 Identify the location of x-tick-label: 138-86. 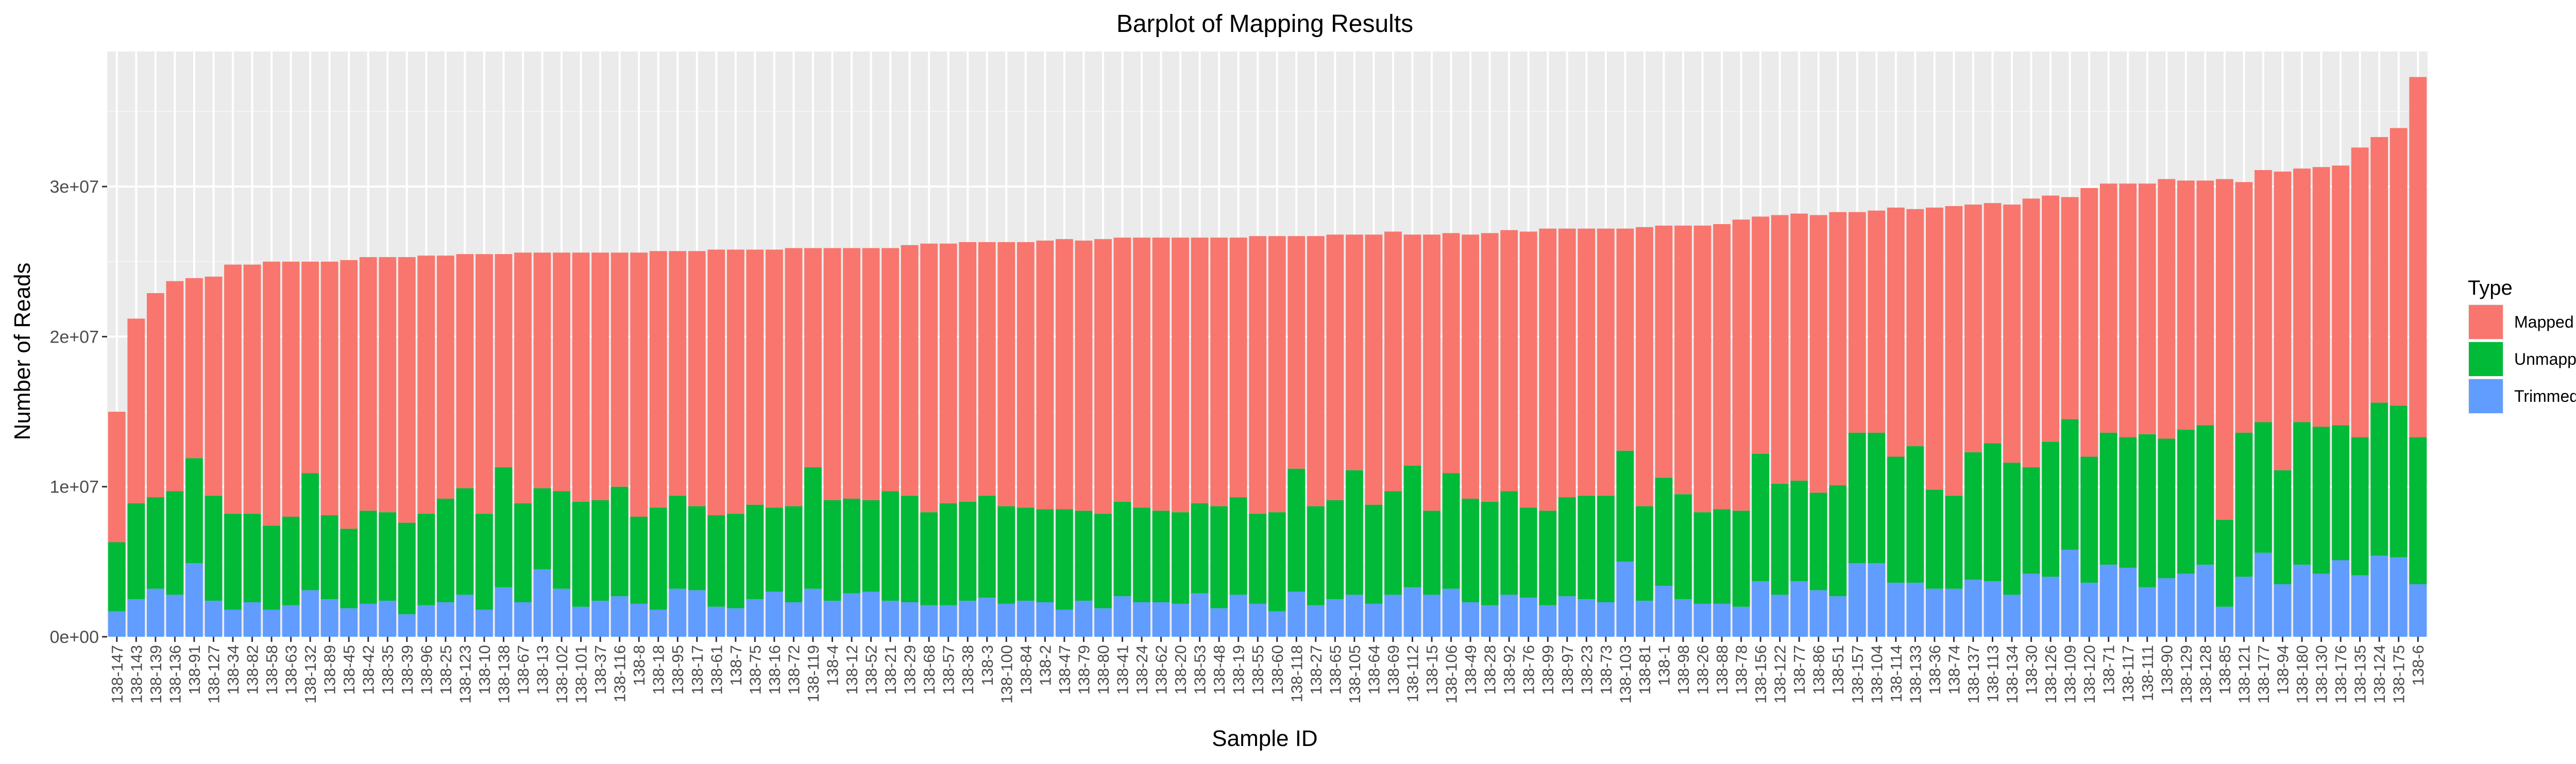
(1819, 670).